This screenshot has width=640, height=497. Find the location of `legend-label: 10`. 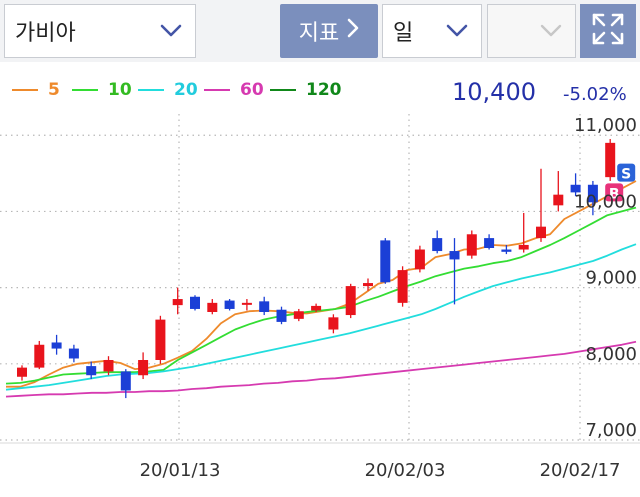

legend-label: 10 is located at coordinates (120, 90).